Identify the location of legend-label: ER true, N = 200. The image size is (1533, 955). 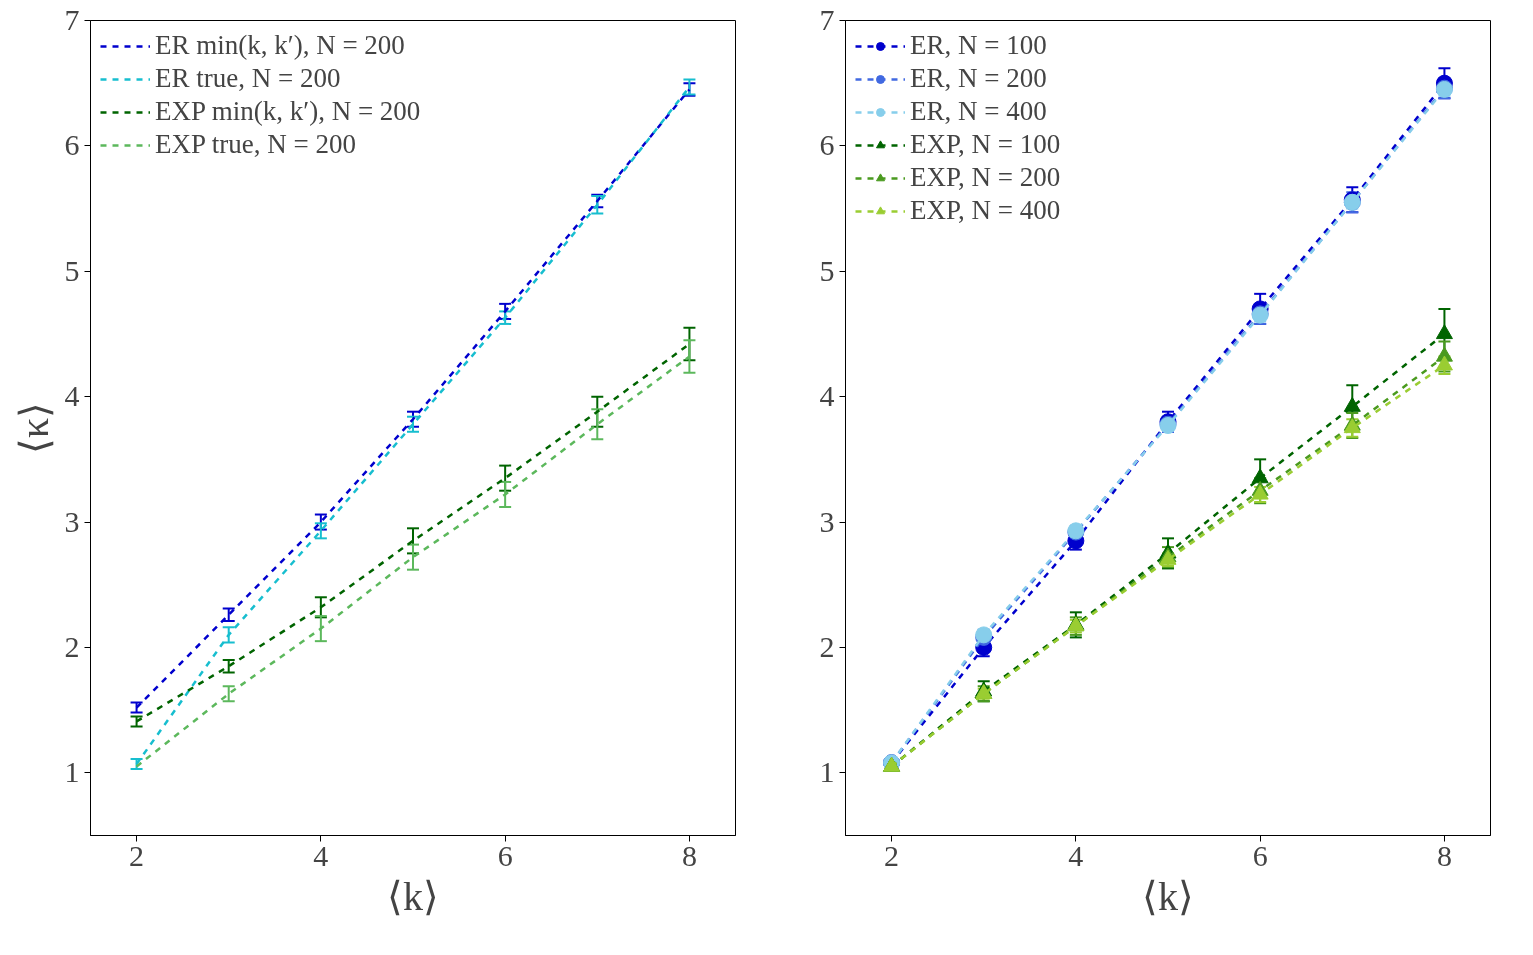
(248, 78).